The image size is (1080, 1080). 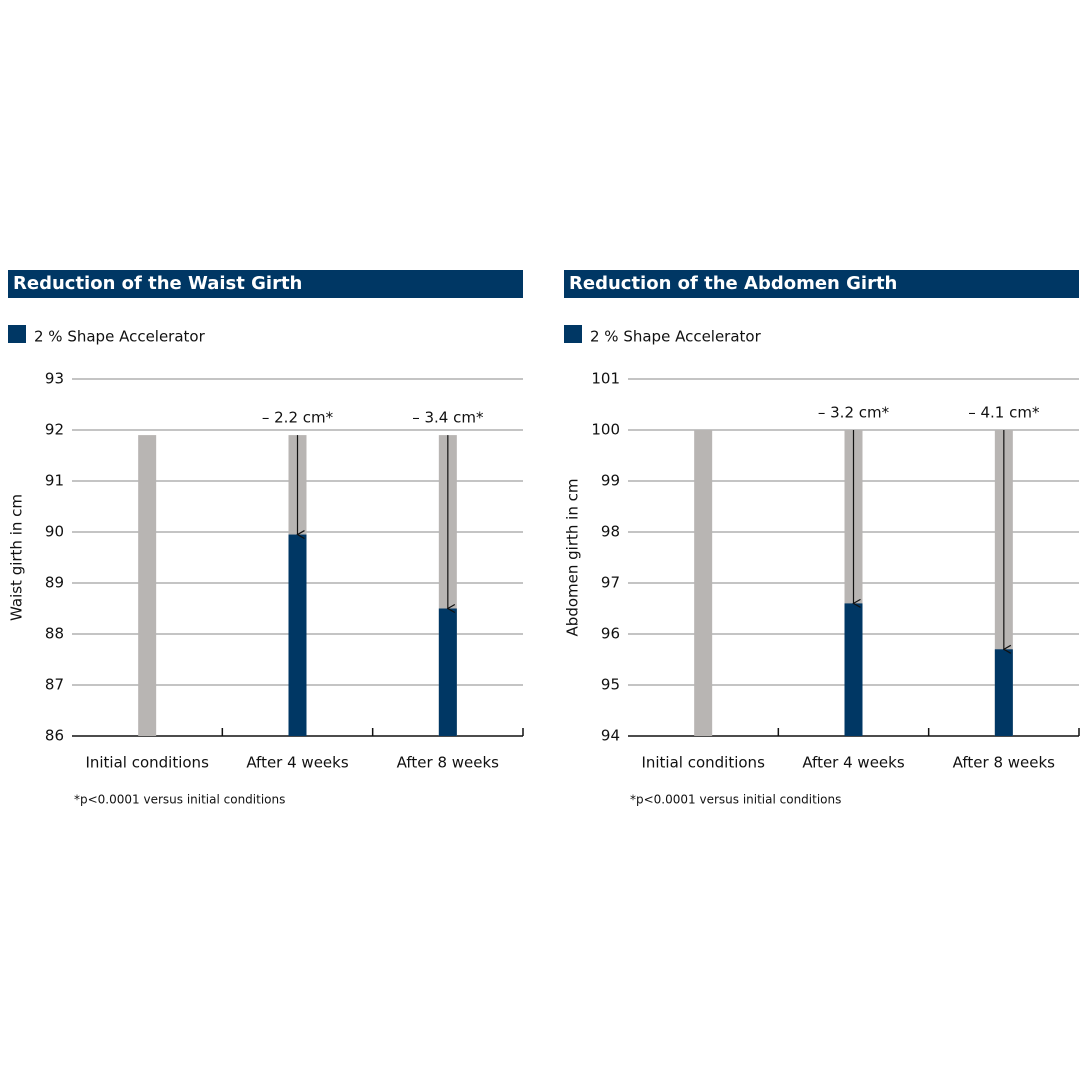 What do you see at coordinates (448, 418) in the screenshot?
I see `annotation: – 3.4 cm*` at bounding box center [448, 418].